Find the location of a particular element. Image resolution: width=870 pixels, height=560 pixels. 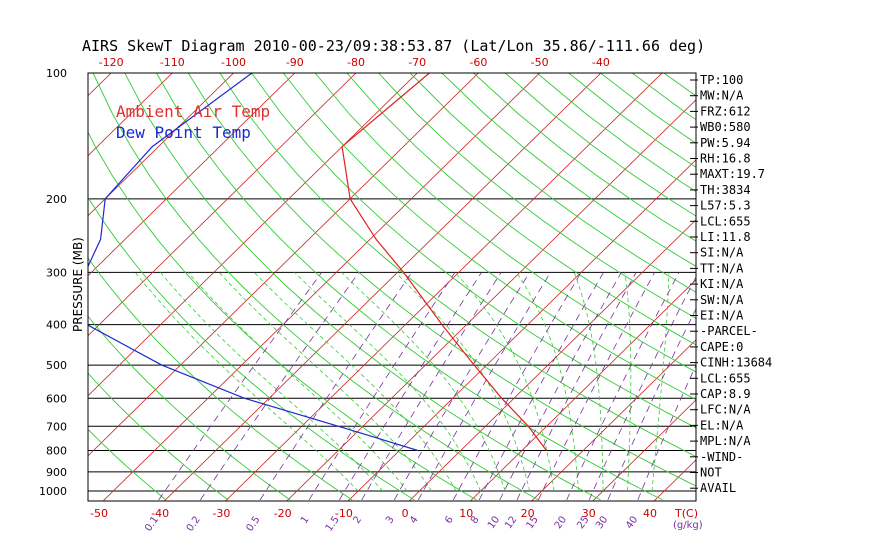

top-temp-tick-label: -90 is located at coordinates (295, 62).